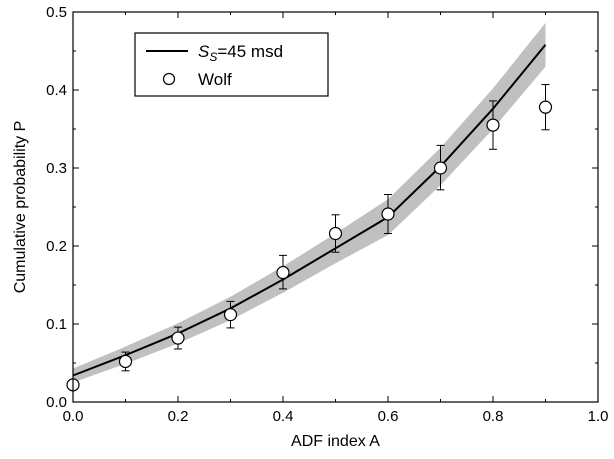  I want to click on x-tick-label: 0.4, so click(283, 416).